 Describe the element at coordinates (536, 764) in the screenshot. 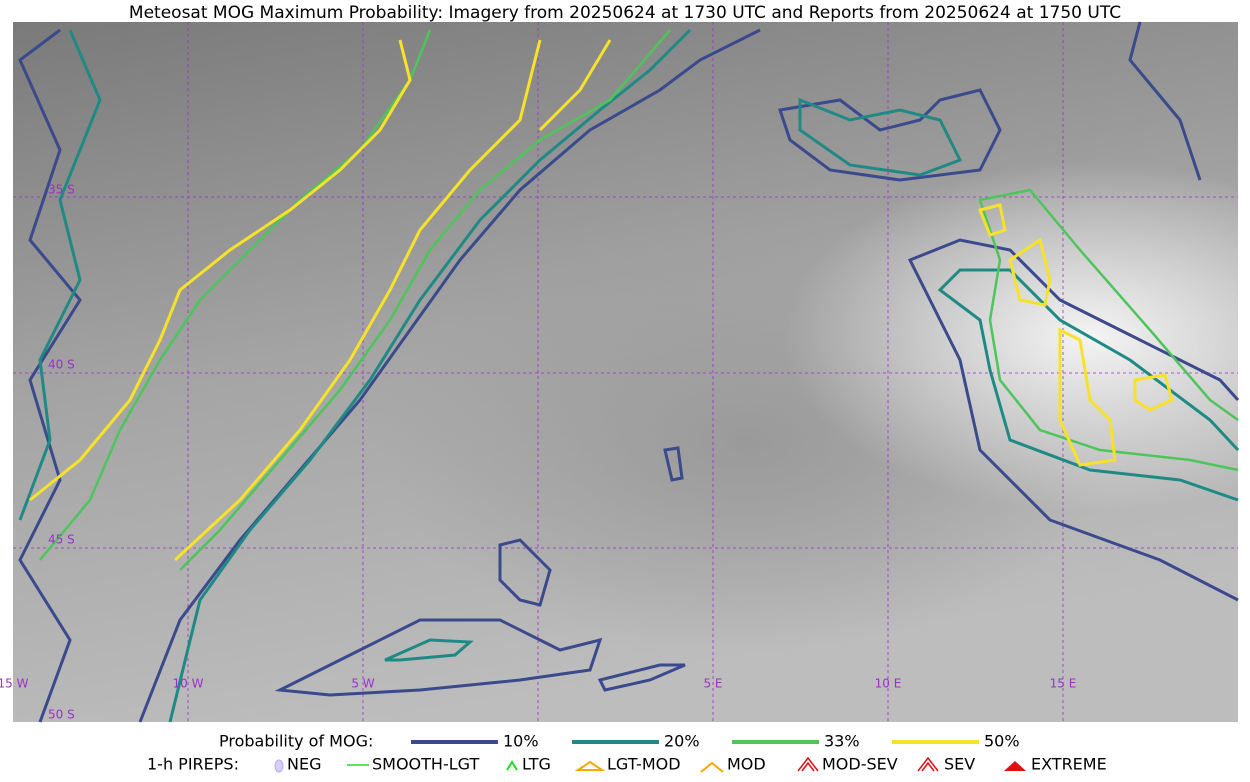

I see `pirep-label: LTG` at that location.